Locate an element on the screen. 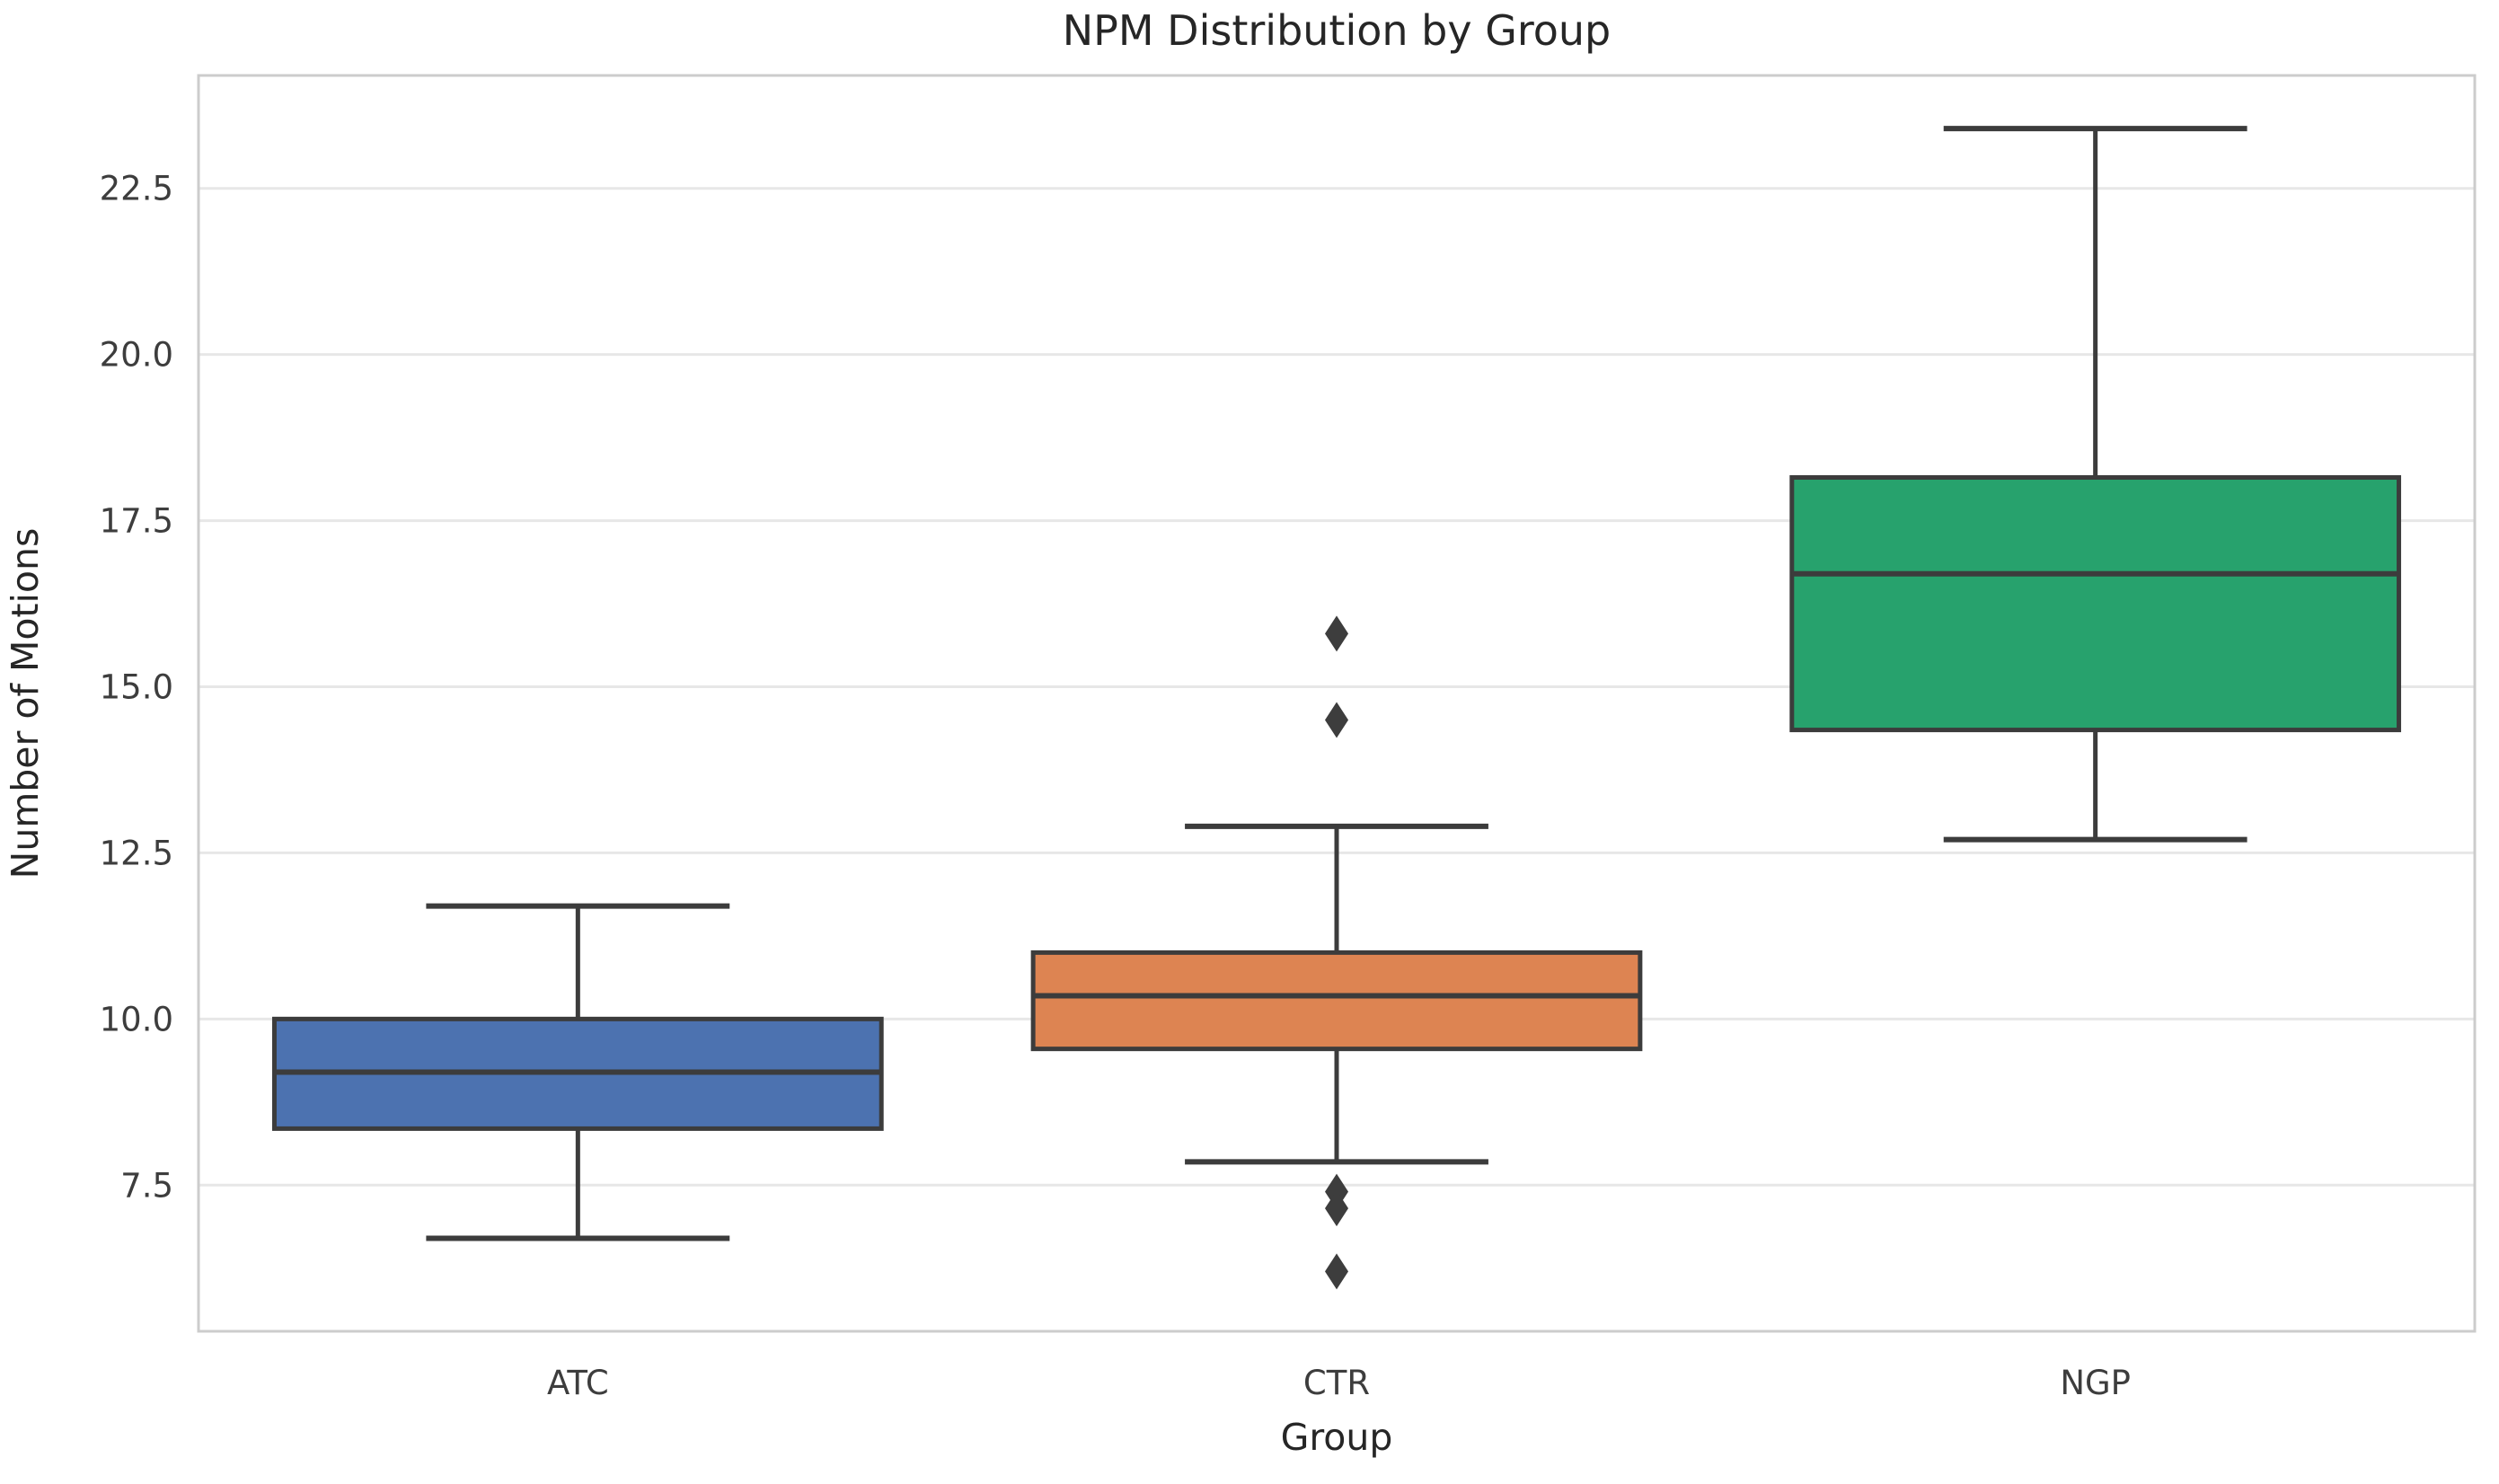 Image resolution: width=2499 pixels, height=1484 pixels. x-tick-label-atc: ATC is located at coordinates (578, 1383).